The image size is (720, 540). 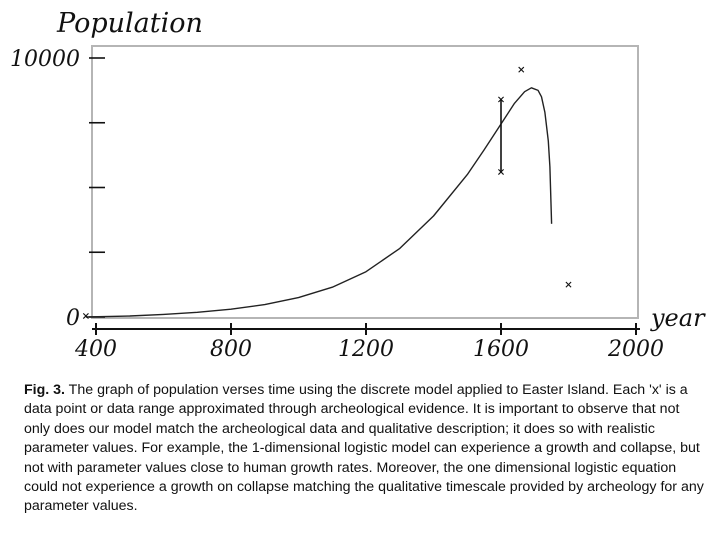 I want to click on x-tick-label-1200: 1200, so click(x=366, y=349).